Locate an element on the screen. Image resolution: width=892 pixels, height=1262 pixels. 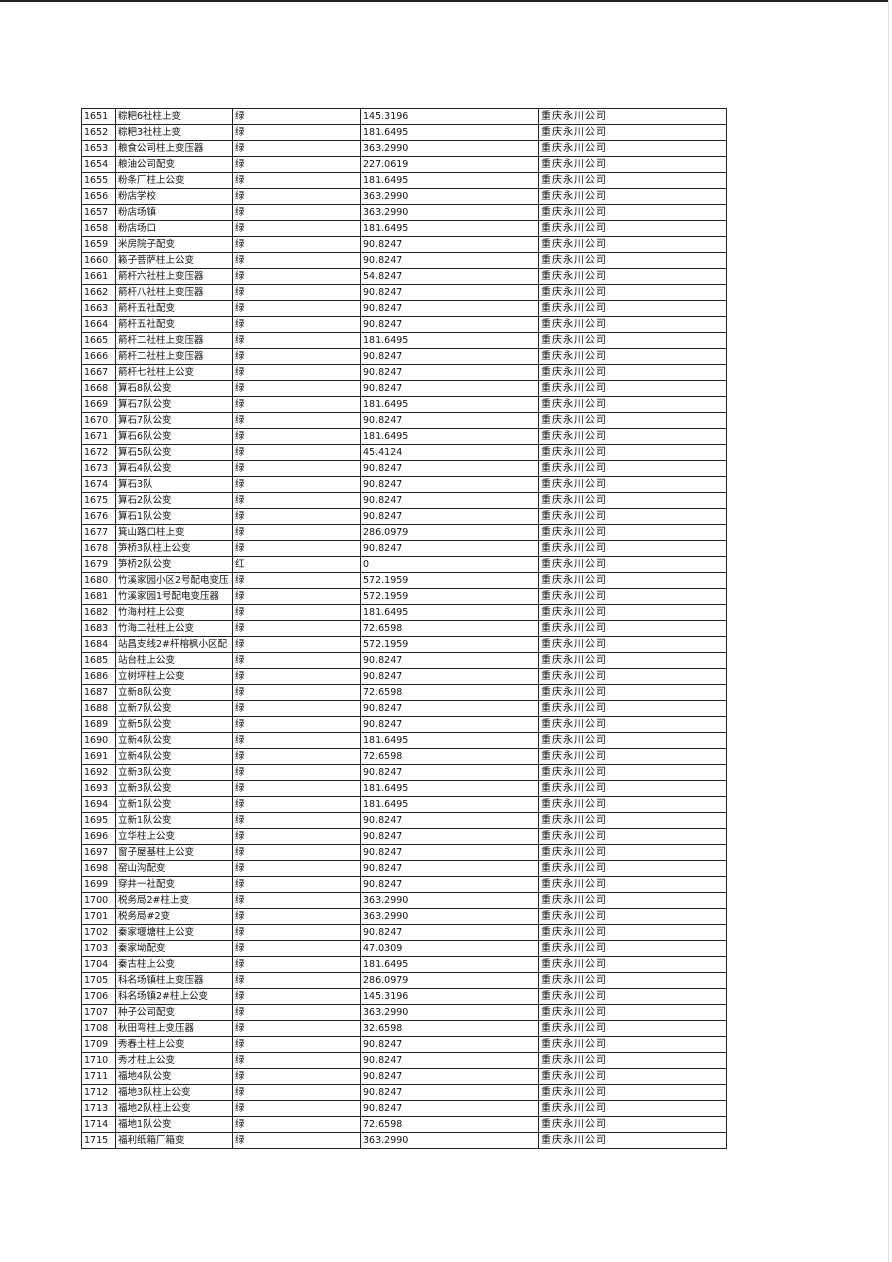
table-row: 1698 窑山沟配变绿 90.8247 重庆永川公司 is located at coordinates (404, 868).